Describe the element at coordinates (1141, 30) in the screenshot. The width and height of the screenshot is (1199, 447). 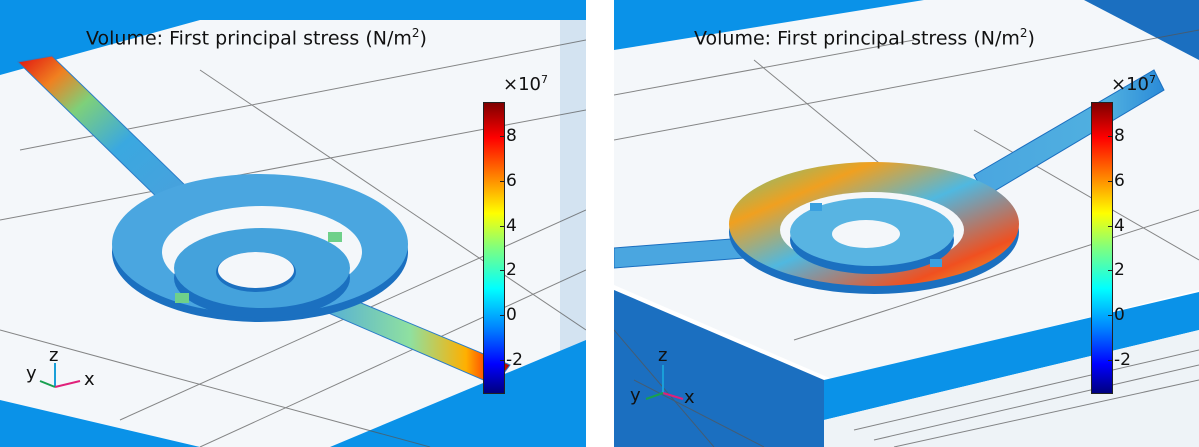
I see `substrate-edge-top-right` at that location.